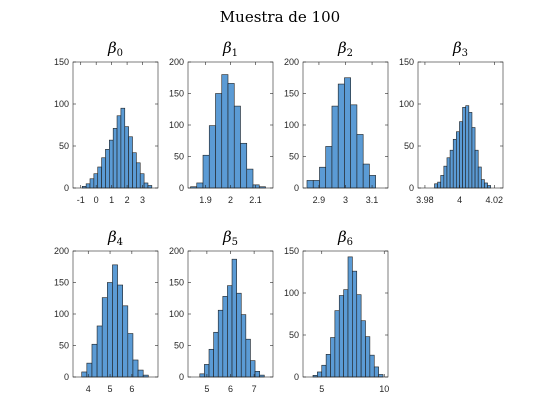 The width and height of the screenshot is (560, 420). What do you see at coordinates (115, 49) in the screenshot?
I see `panel-title: β0` at bounding box center [115, 49].